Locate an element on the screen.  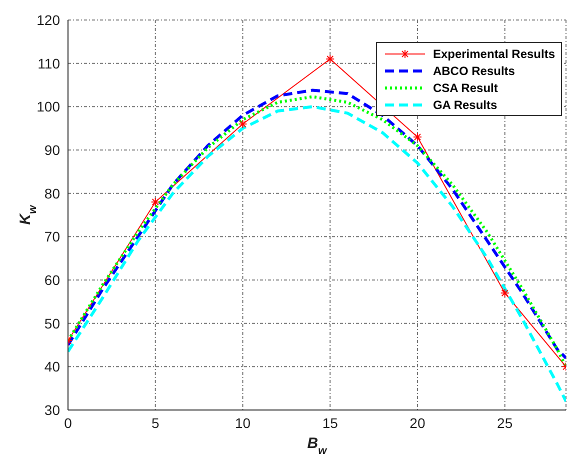
y-tick-label: 110 is located at coordinates (49, 63).